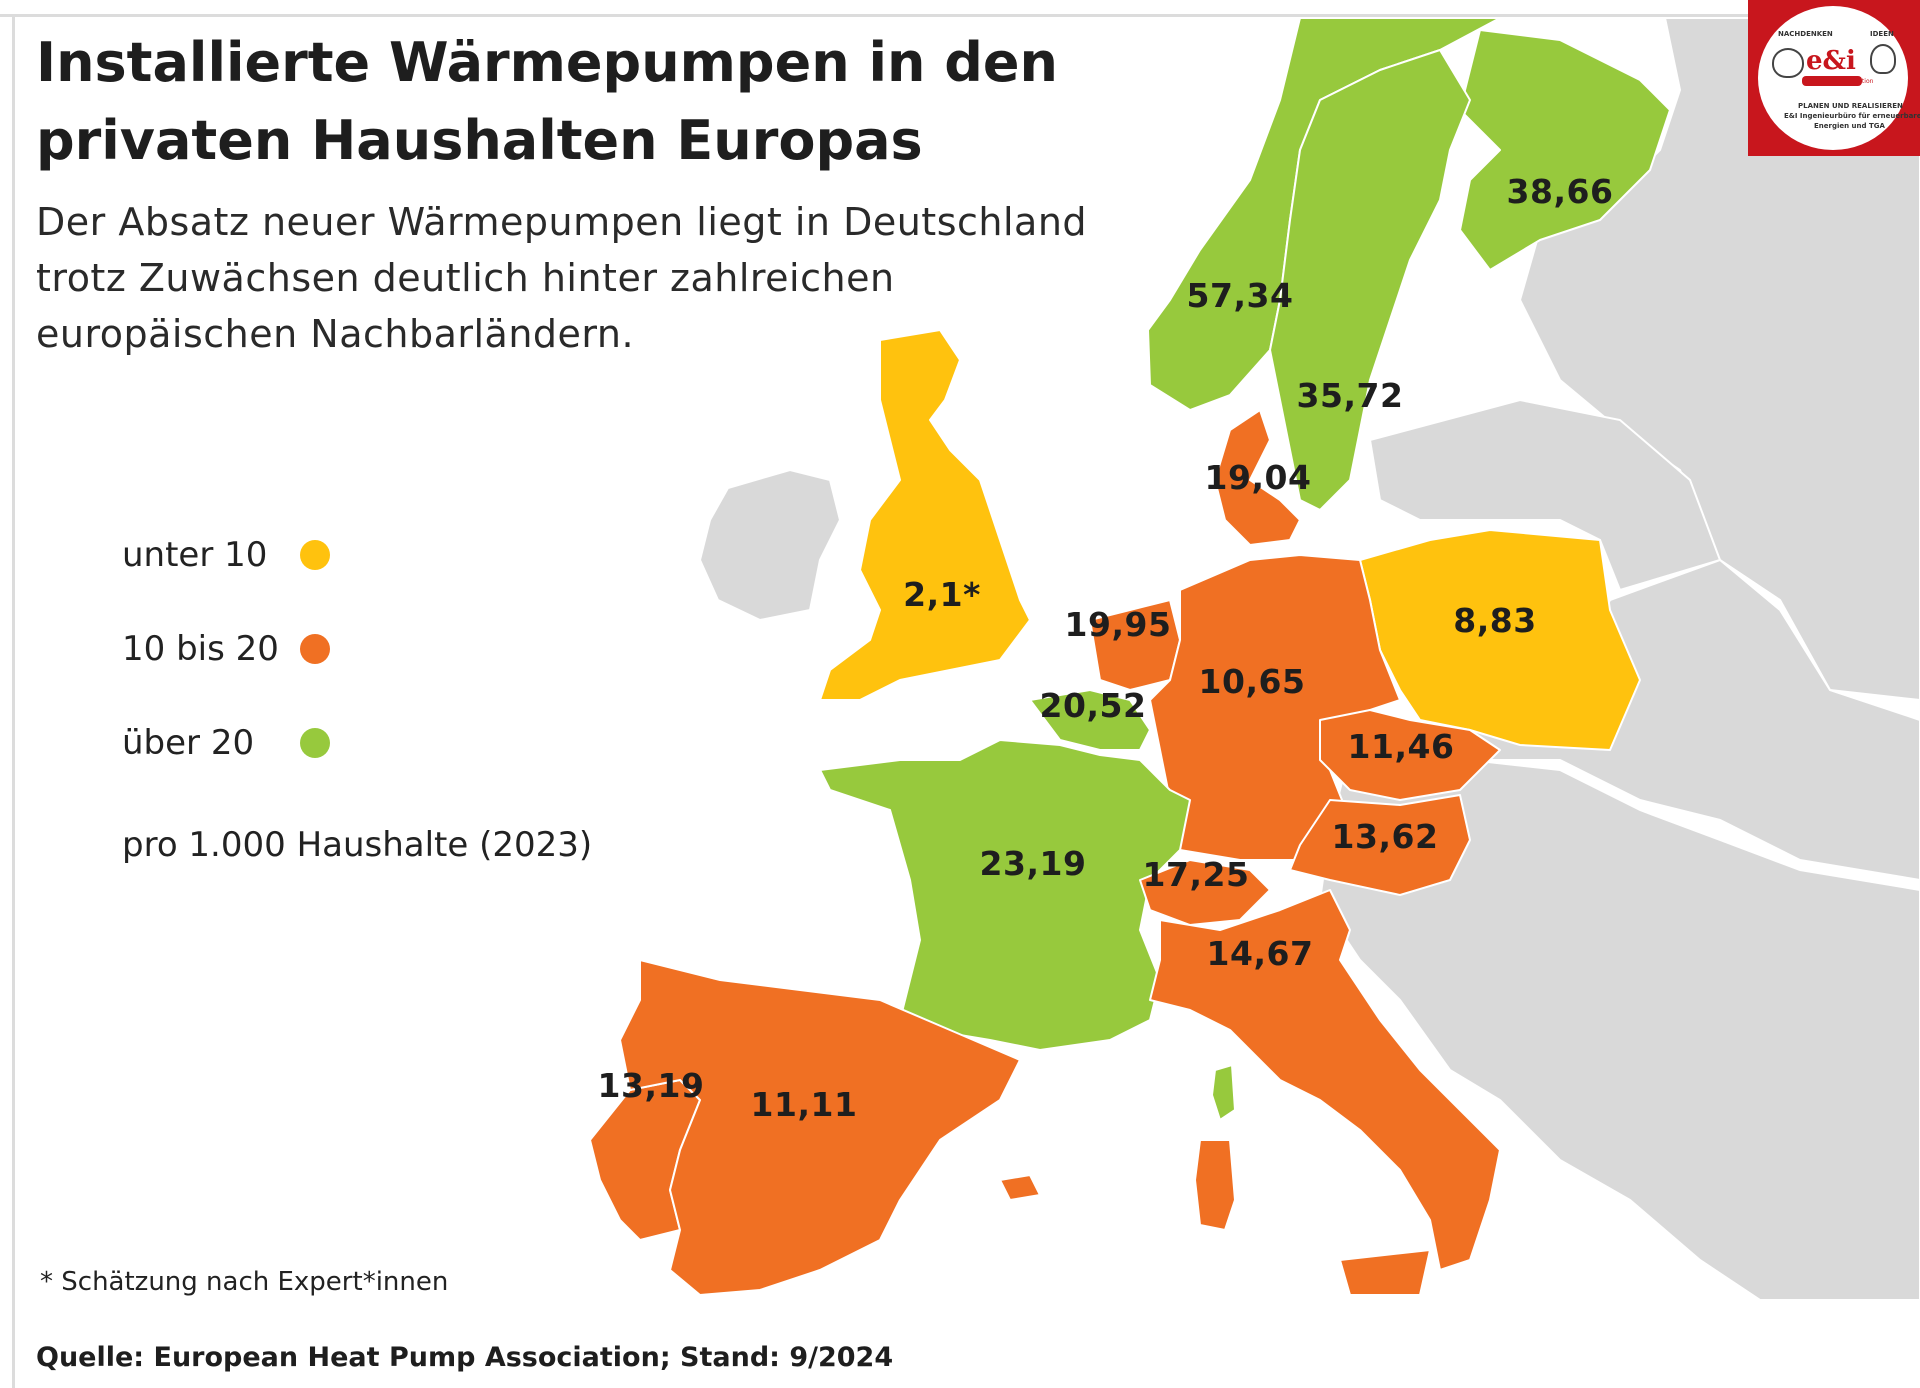  I want to click on legend-label: über 20, so click(188, 743).